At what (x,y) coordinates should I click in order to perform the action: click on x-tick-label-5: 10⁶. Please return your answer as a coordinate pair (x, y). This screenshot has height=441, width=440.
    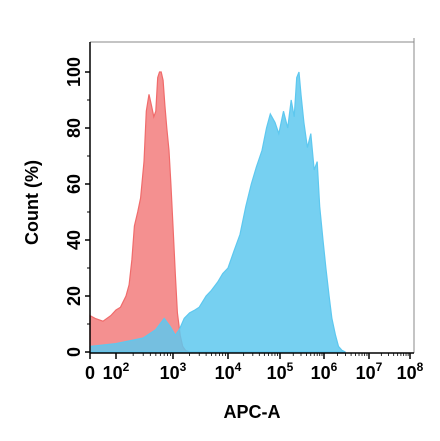
    Looking at the image, I should click on (324, 371).